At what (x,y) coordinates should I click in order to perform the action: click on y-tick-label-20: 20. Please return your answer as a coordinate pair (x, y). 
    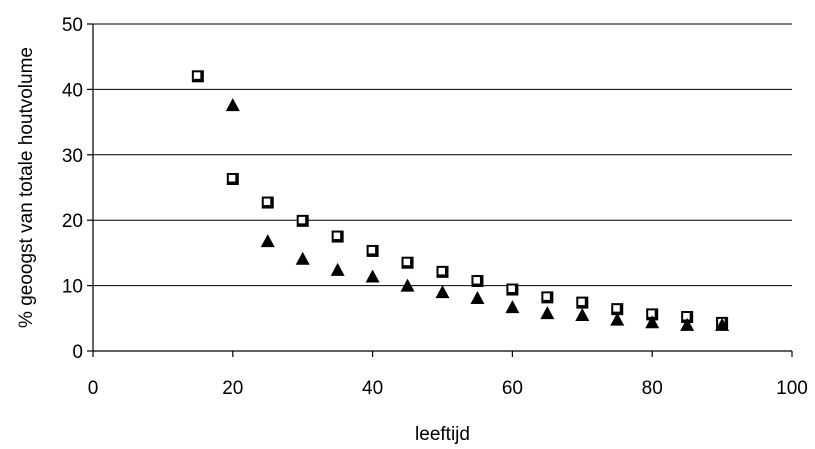
    Looking at the image, I should click on (72, 221).